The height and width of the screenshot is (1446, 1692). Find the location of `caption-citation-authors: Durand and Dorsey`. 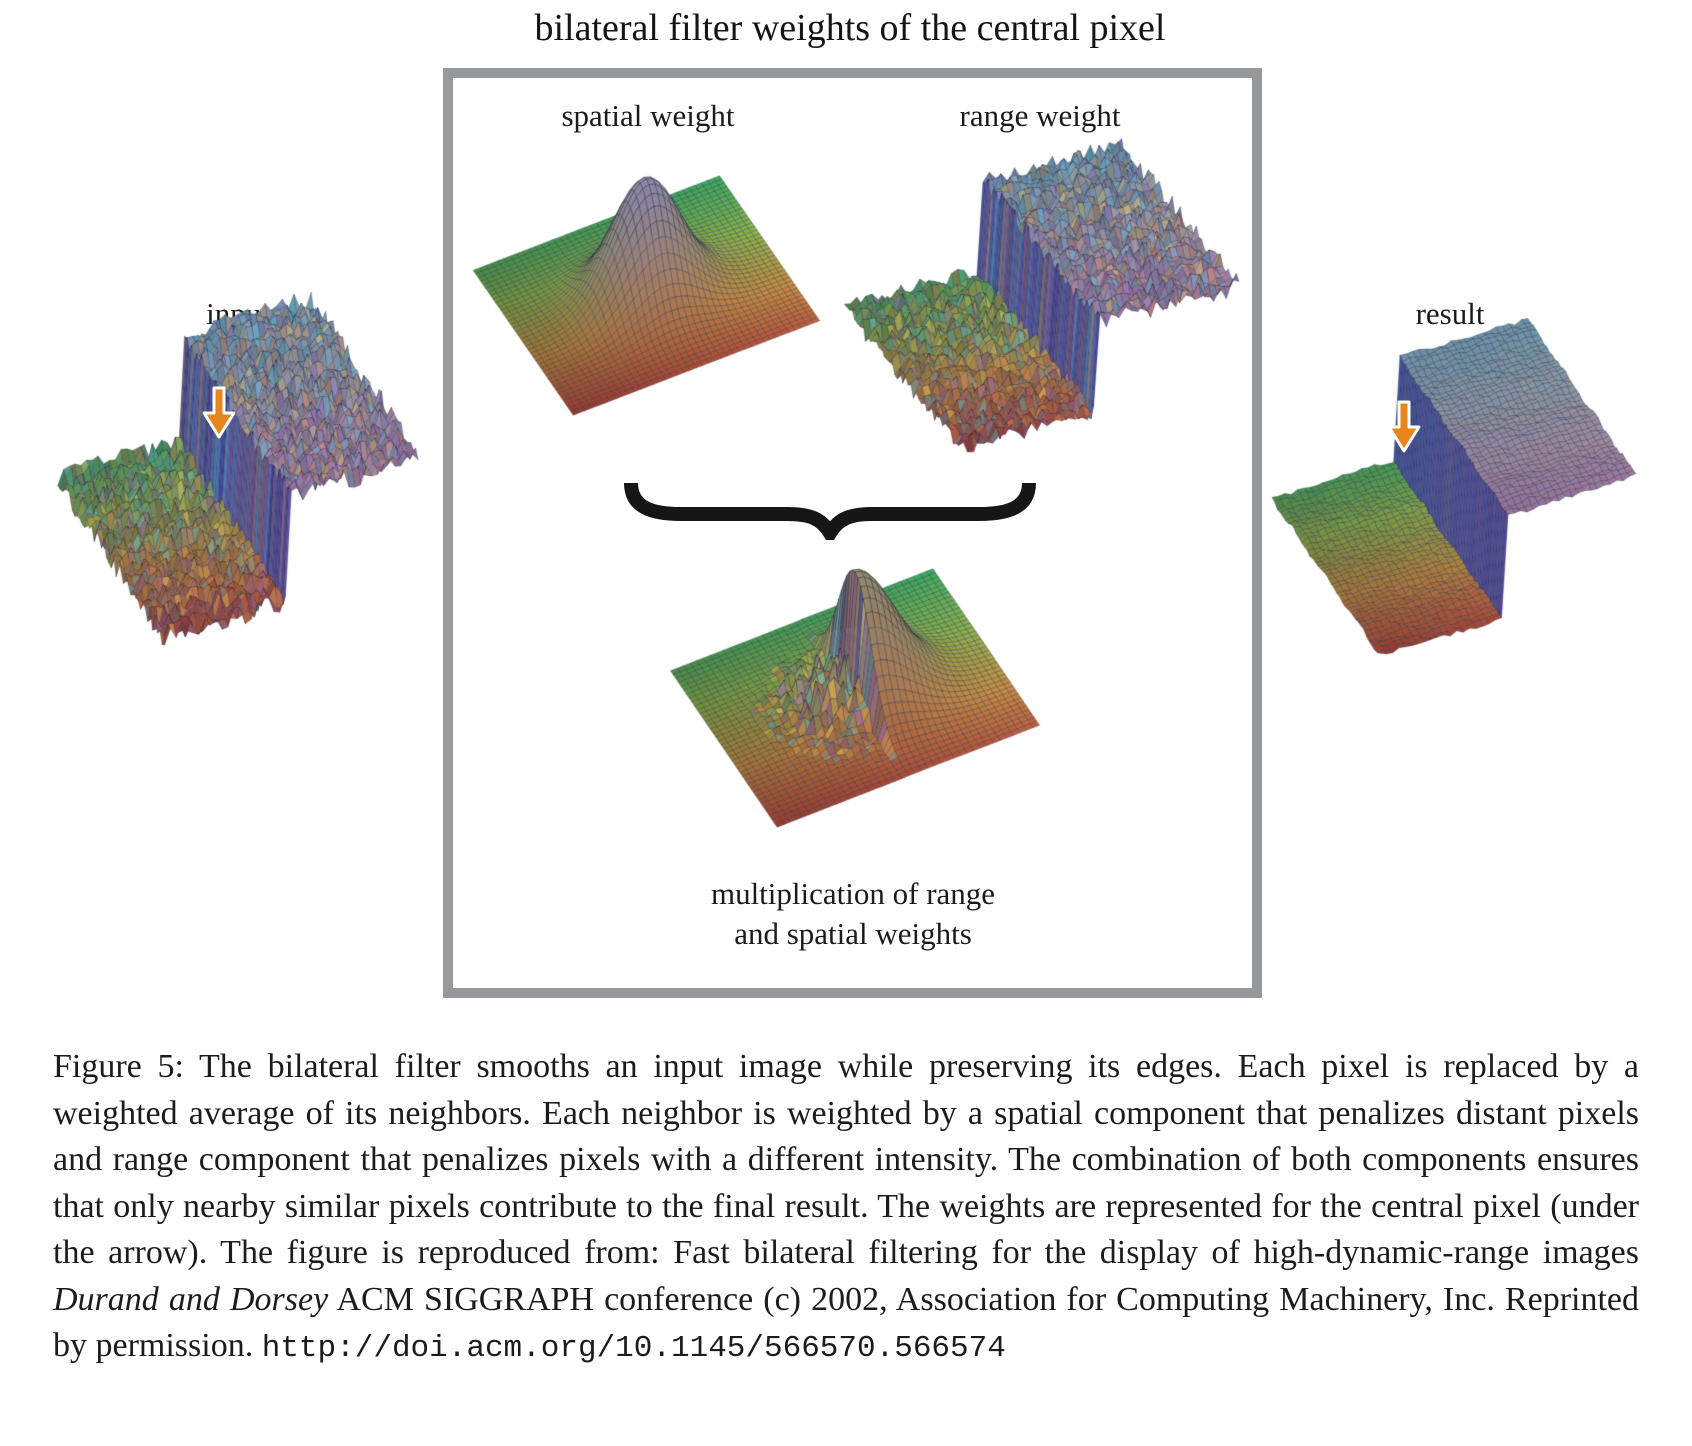

caption-citation-authors: Durand and Dorsey is located at coordinates (191, 1299).